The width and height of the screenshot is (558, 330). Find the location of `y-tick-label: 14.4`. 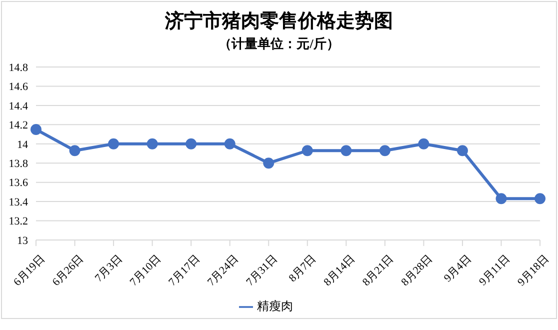

y-tick-label: 14.4 is located at coordinates (18, 106).